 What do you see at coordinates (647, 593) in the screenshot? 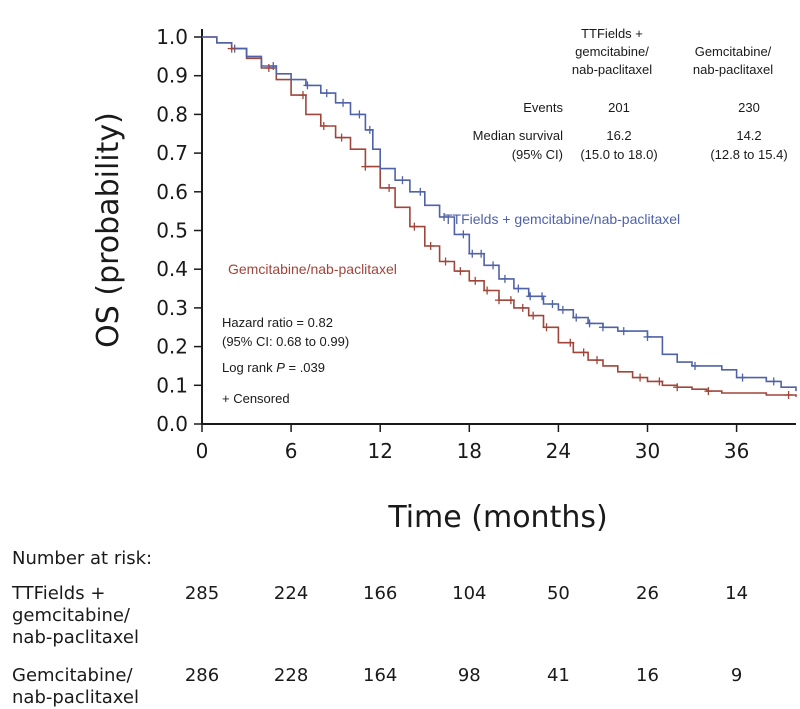
I see `risk-count: 26` at bounding box center [647, 593].